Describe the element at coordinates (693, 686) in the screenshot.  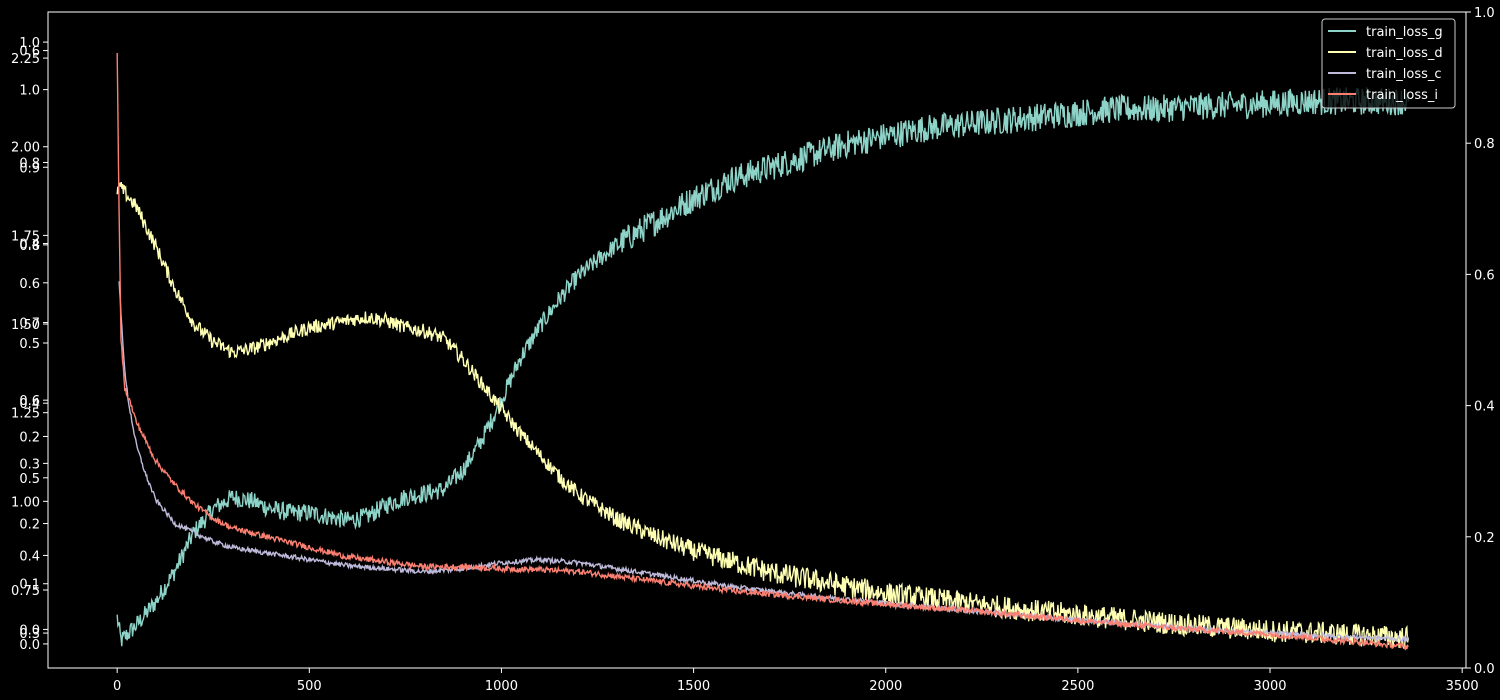
I see `x-tick-label: 1500` at that location.